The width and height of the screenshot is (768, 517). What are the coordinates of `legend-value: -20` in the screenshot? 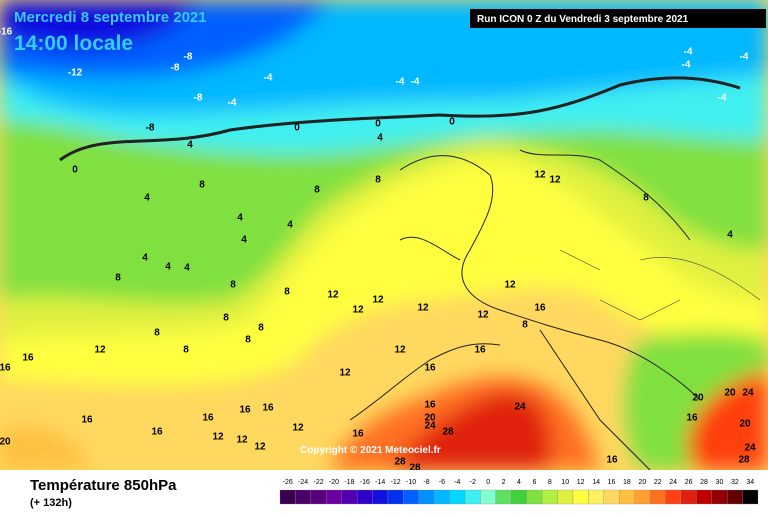 It's located at (334, 482).